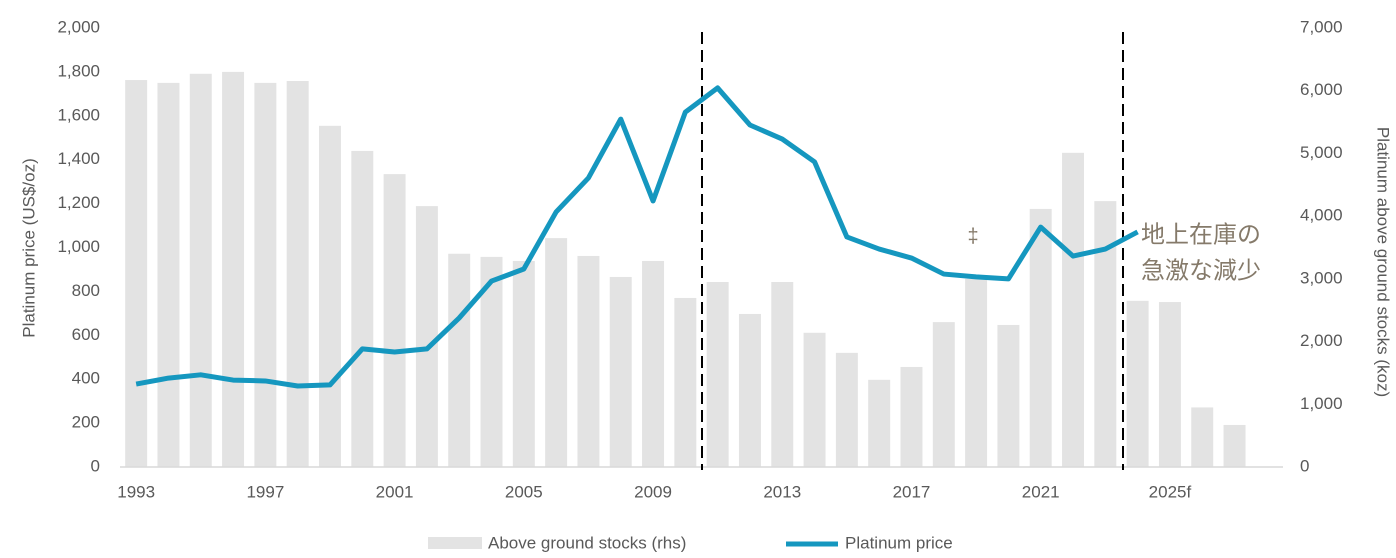 The image size is (1396, 558). I want to click on x-tick-label: 2013, so click(782, 491).